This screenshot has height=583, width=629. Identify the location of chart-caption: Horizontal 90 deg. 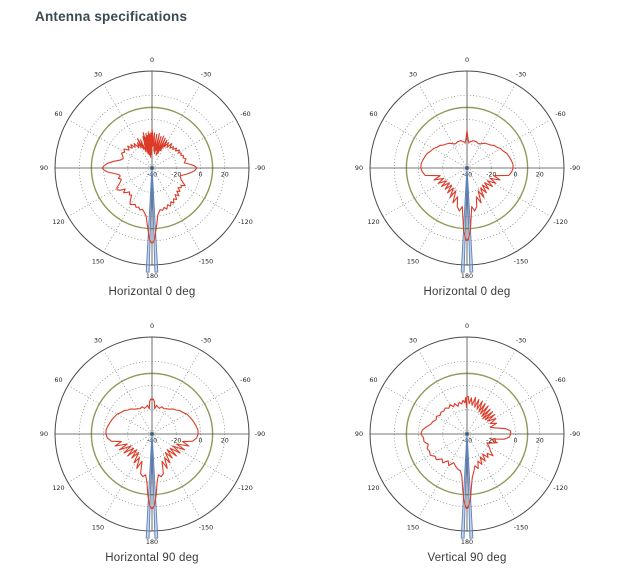
(152, 558).